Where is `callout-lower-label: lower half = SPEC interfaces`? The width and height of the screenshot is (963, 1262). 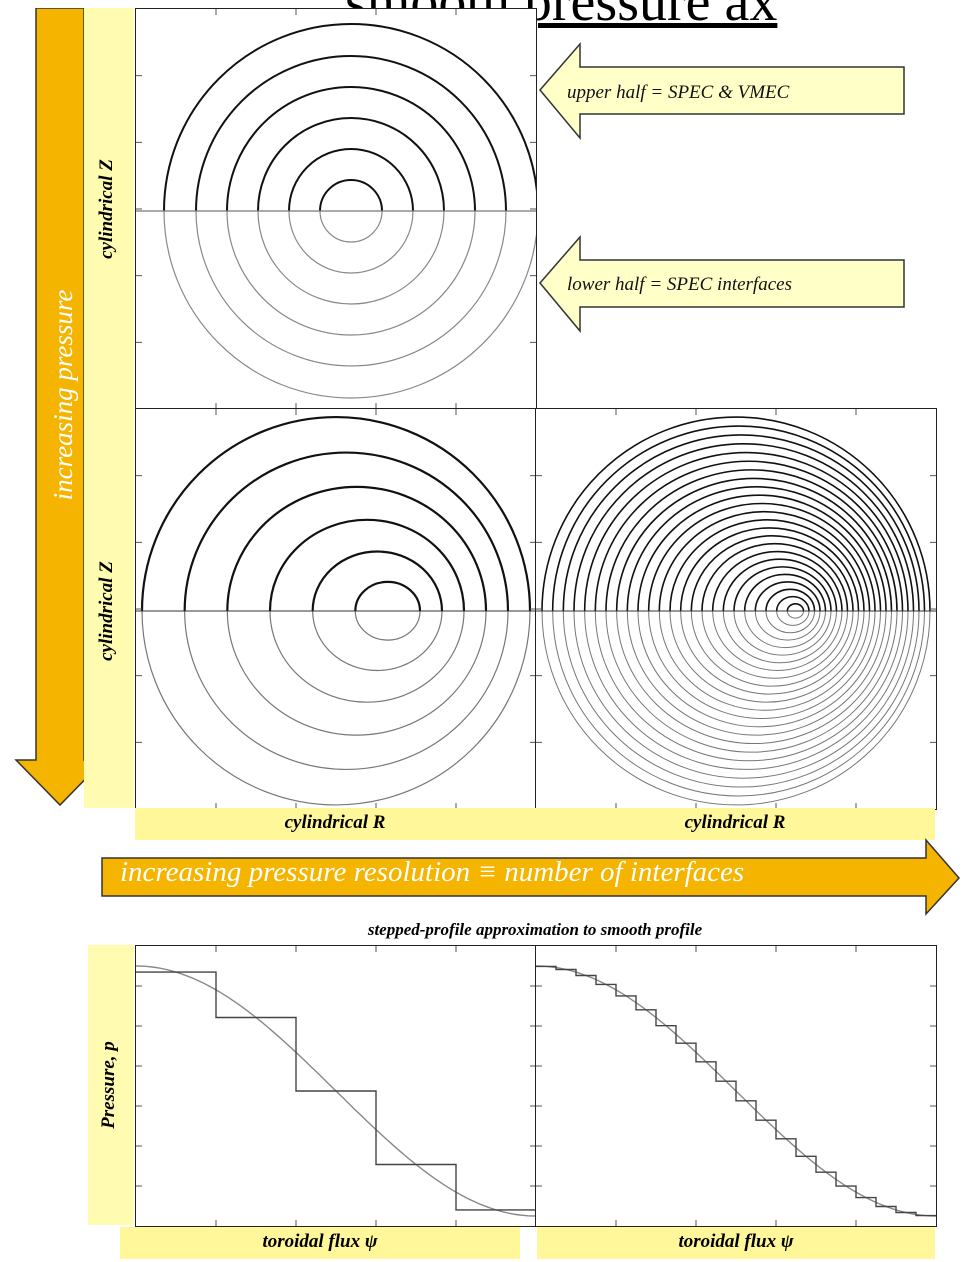 callout-lower-label: lower half = SPEC interfaces is located at coordinates (679, 284).